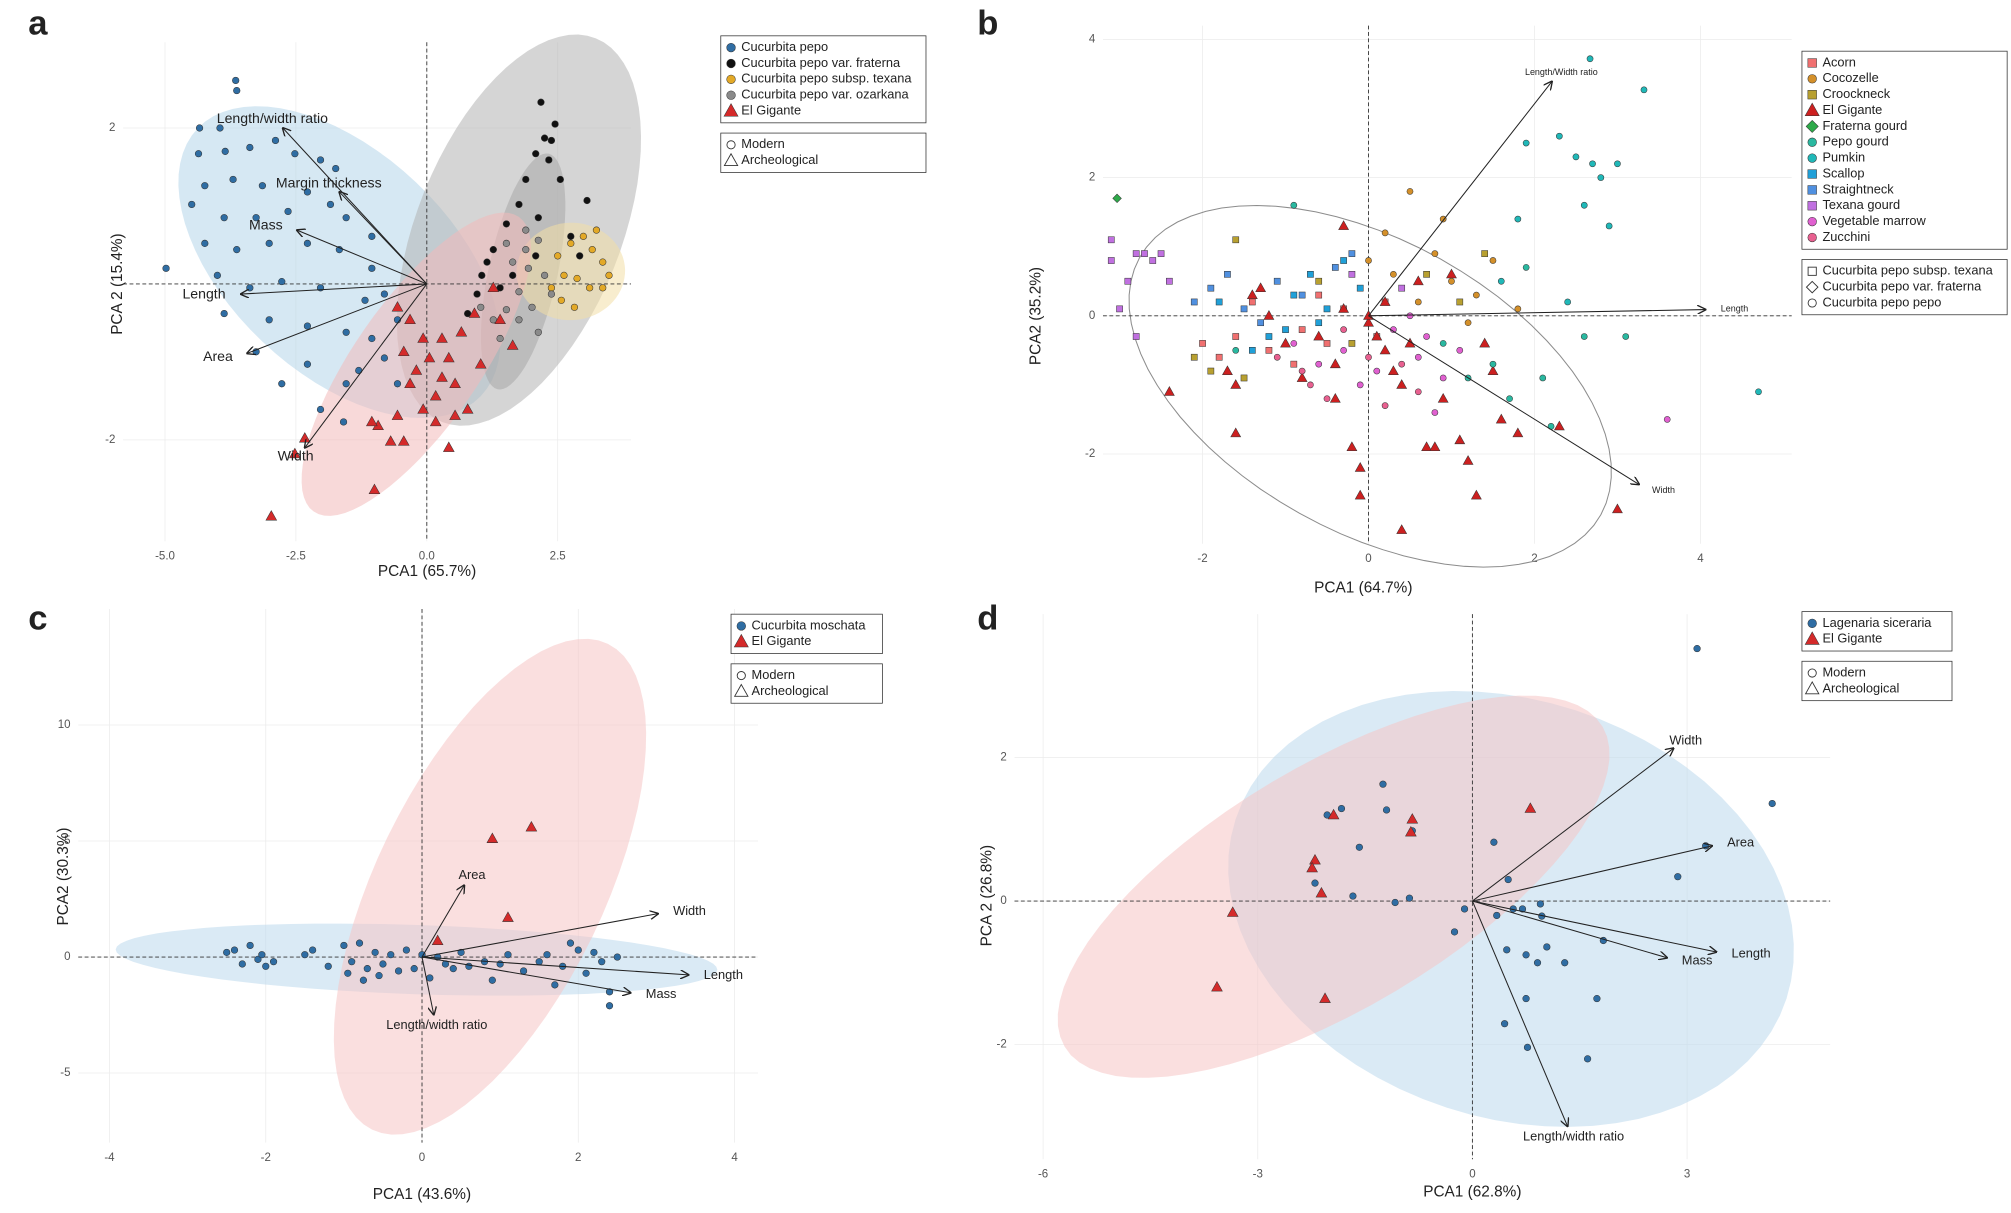 The width and height of the screenshot is (2011, 1213). I want to click on x-tick-label: -2, so click(1202, 559).